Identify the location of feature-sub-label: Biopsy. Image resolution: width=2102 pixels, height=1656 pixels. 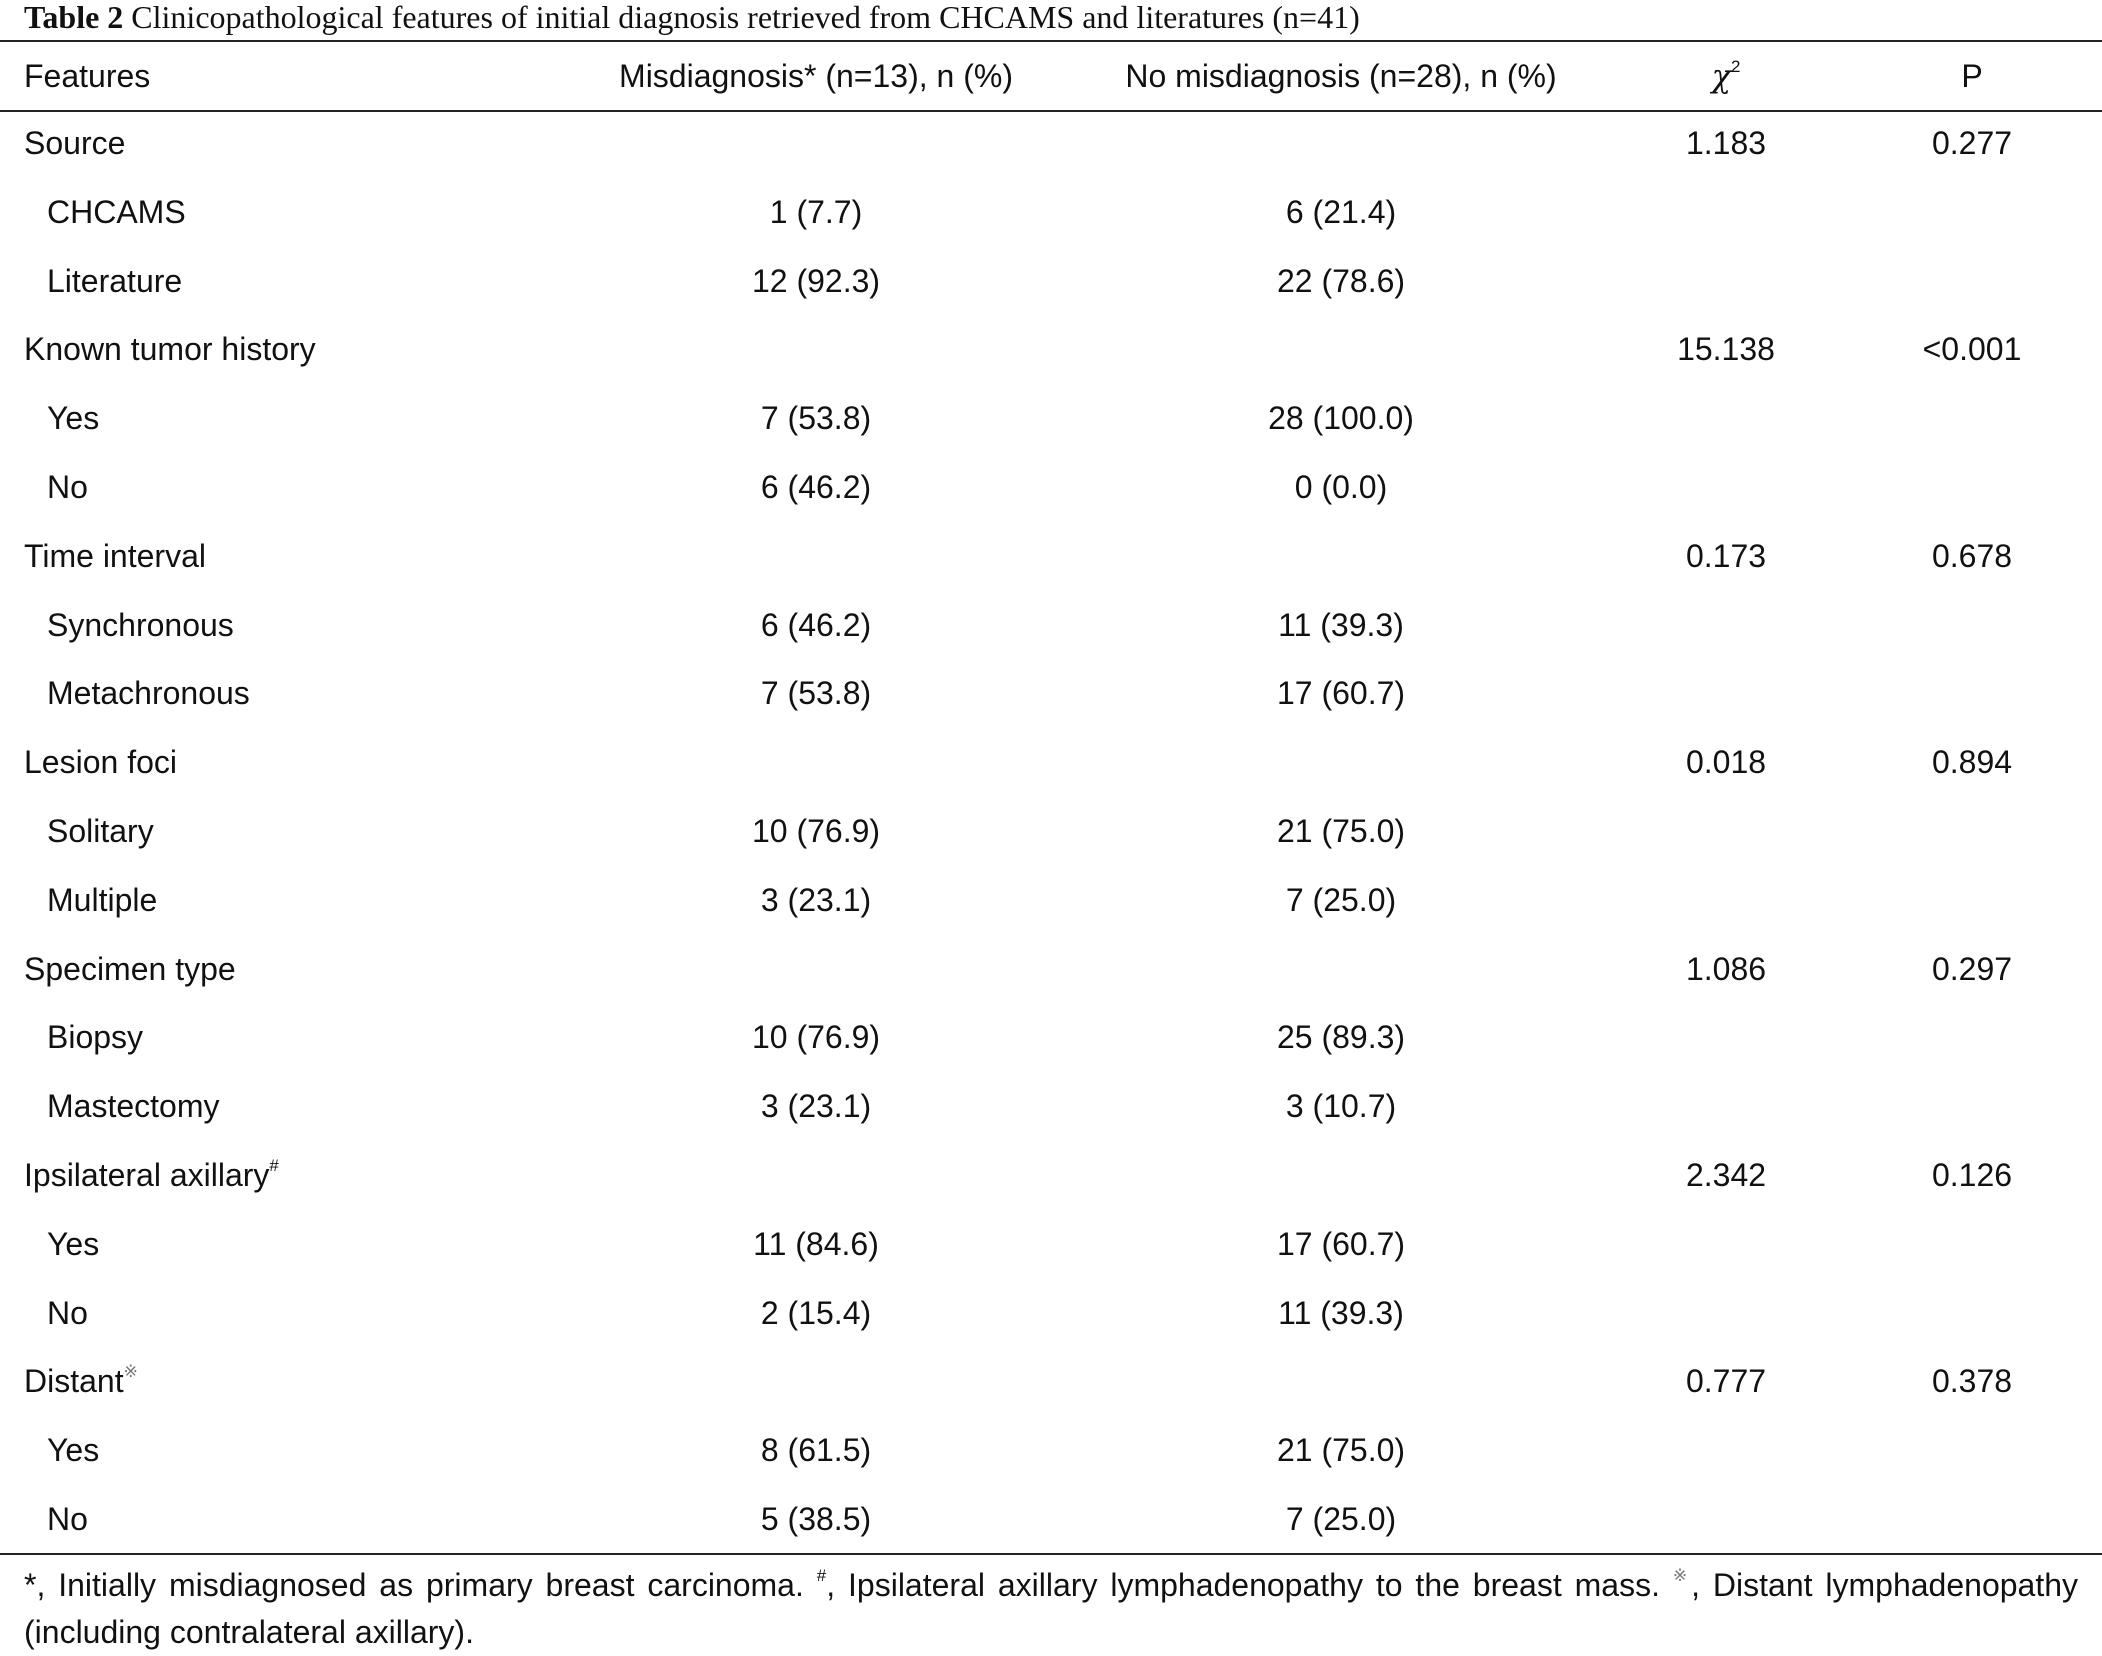
(95, 1037).